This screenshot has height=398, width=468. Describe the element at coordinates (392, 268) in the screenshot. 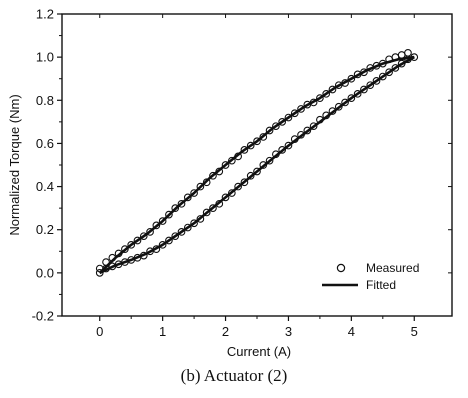

I see `legend-measured-label: Measured` at that location.